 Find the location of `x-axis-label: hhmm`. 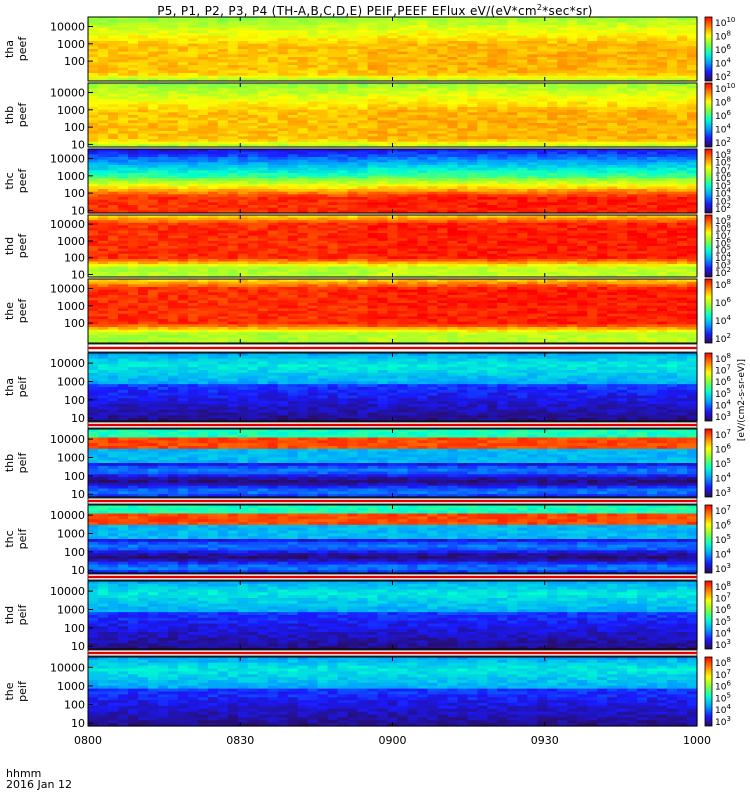

x-axis-label: hhmm is located at coordinates (24, 773).